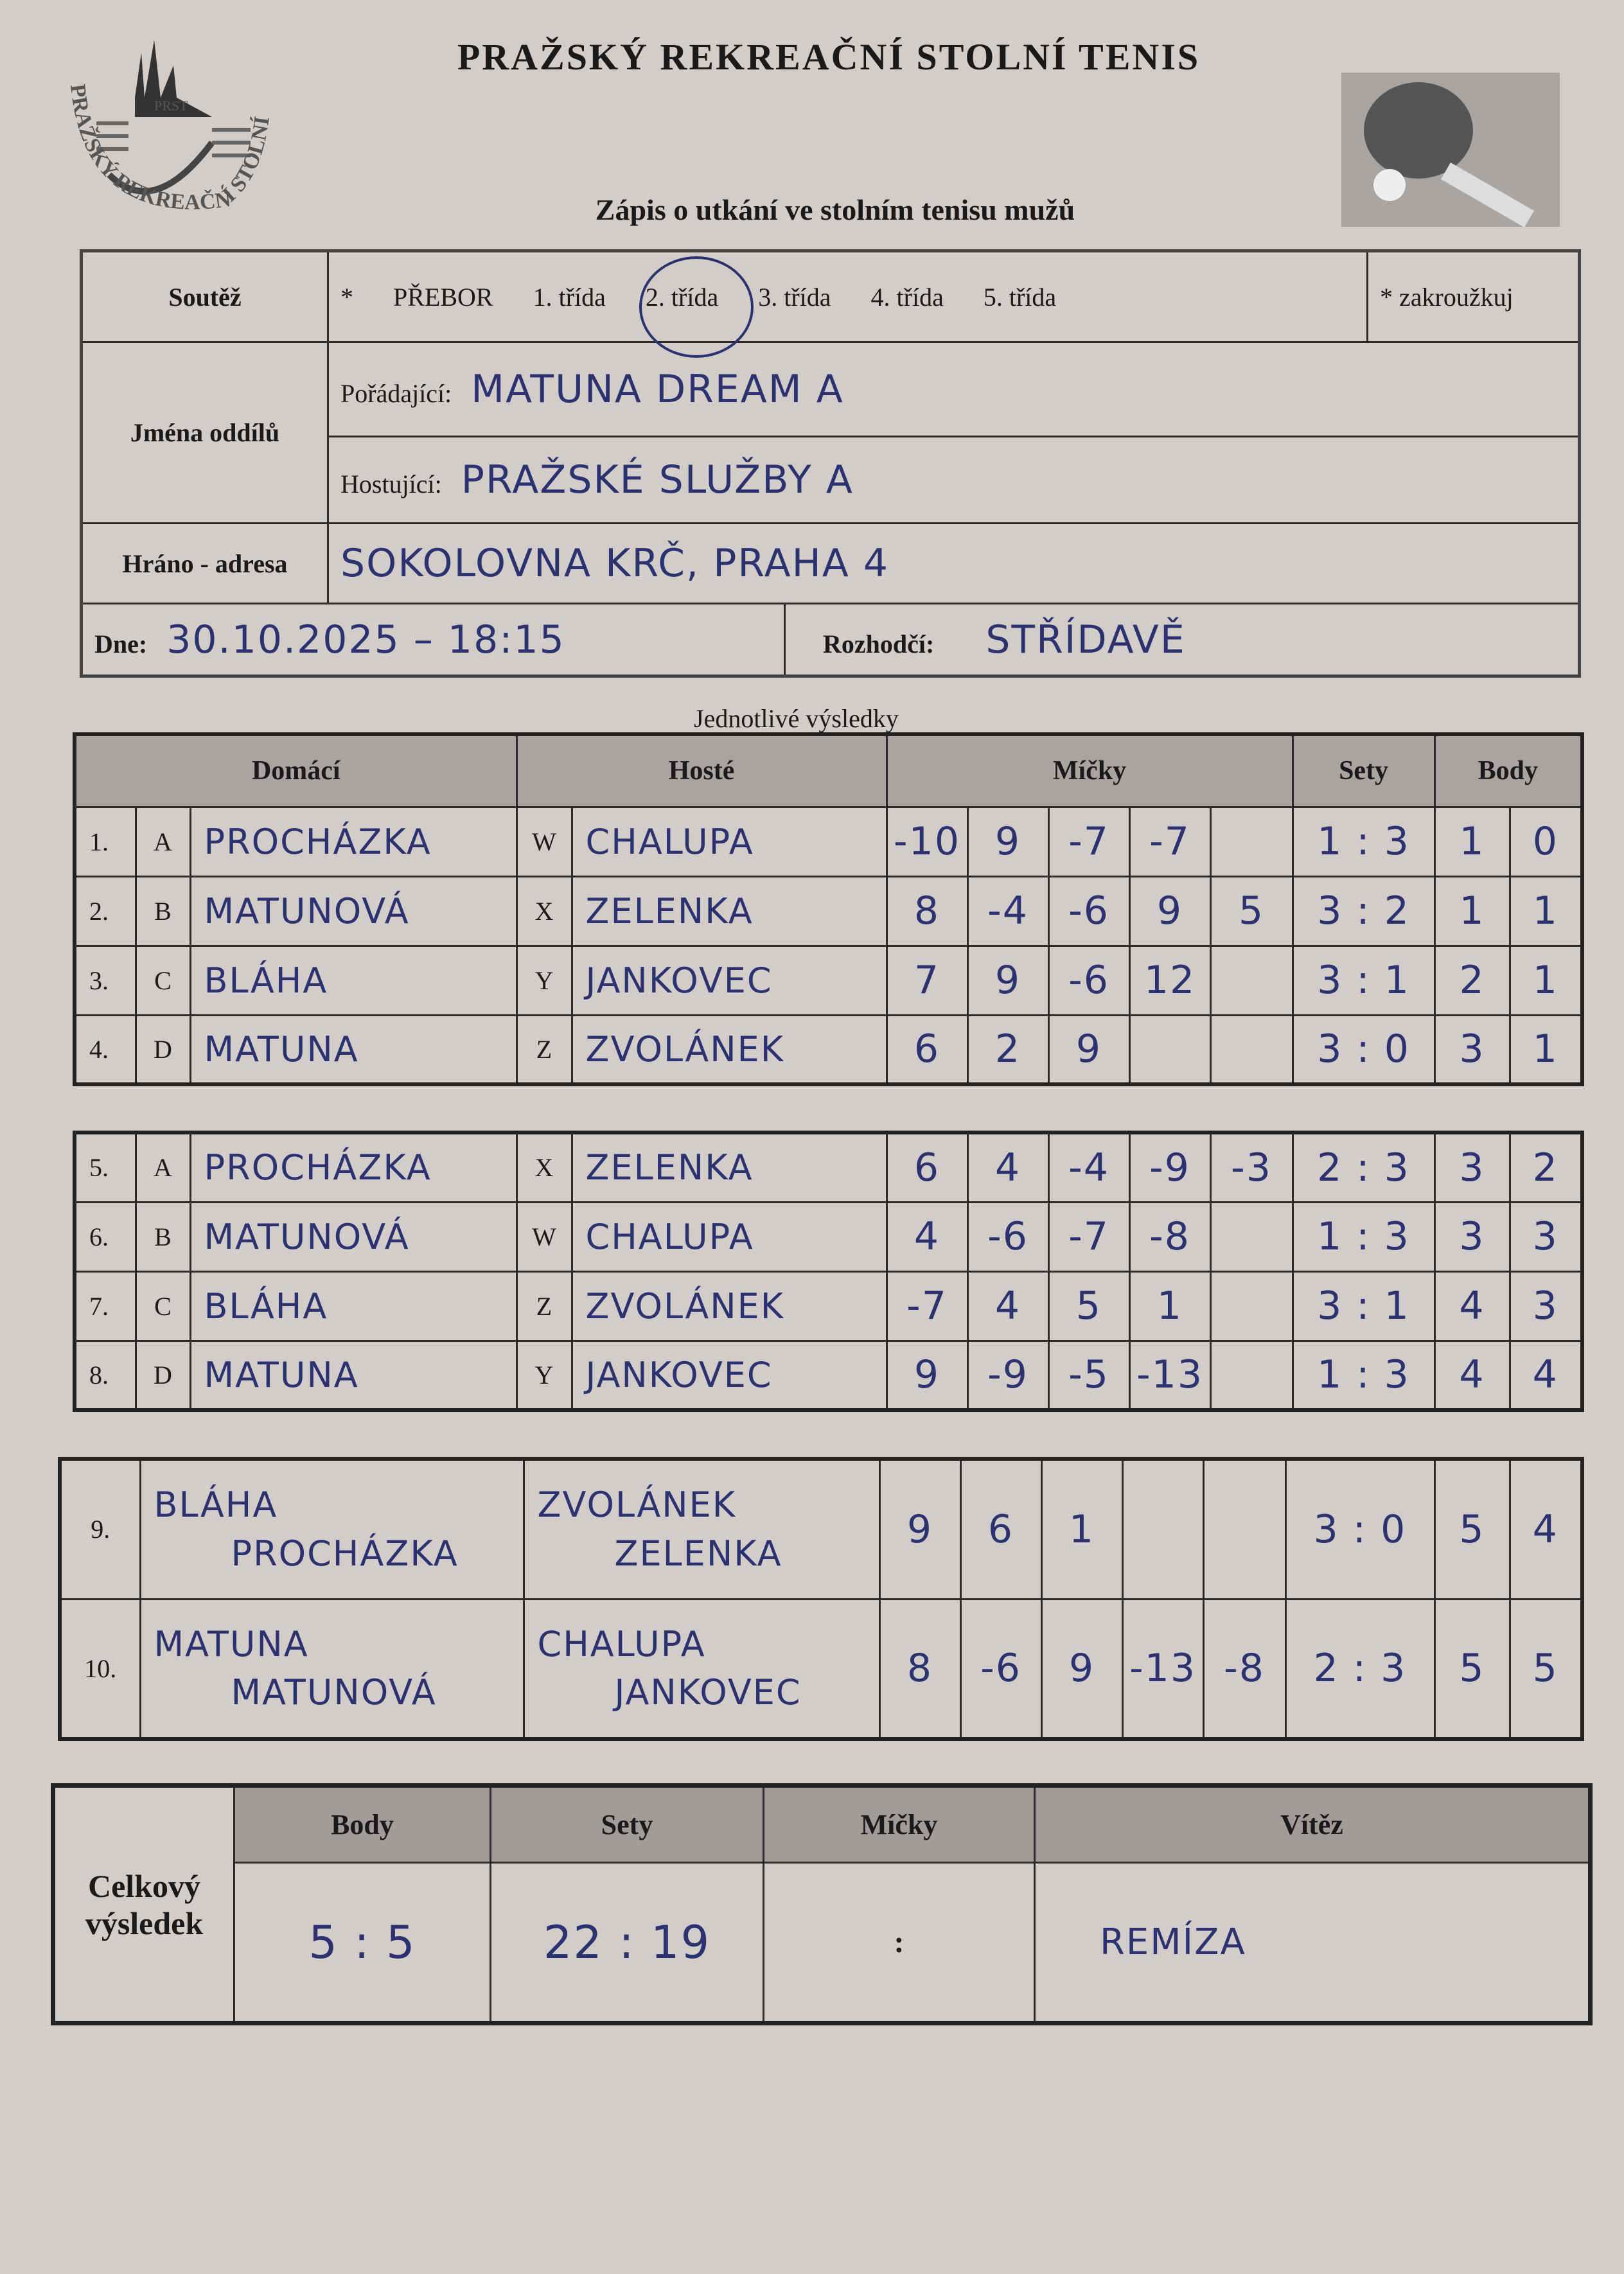 This screenshot has width=1624, height=2274. Describe the element at coordinates (1472, 1306) in the screenshot. I see `points-home: 4` at that location.